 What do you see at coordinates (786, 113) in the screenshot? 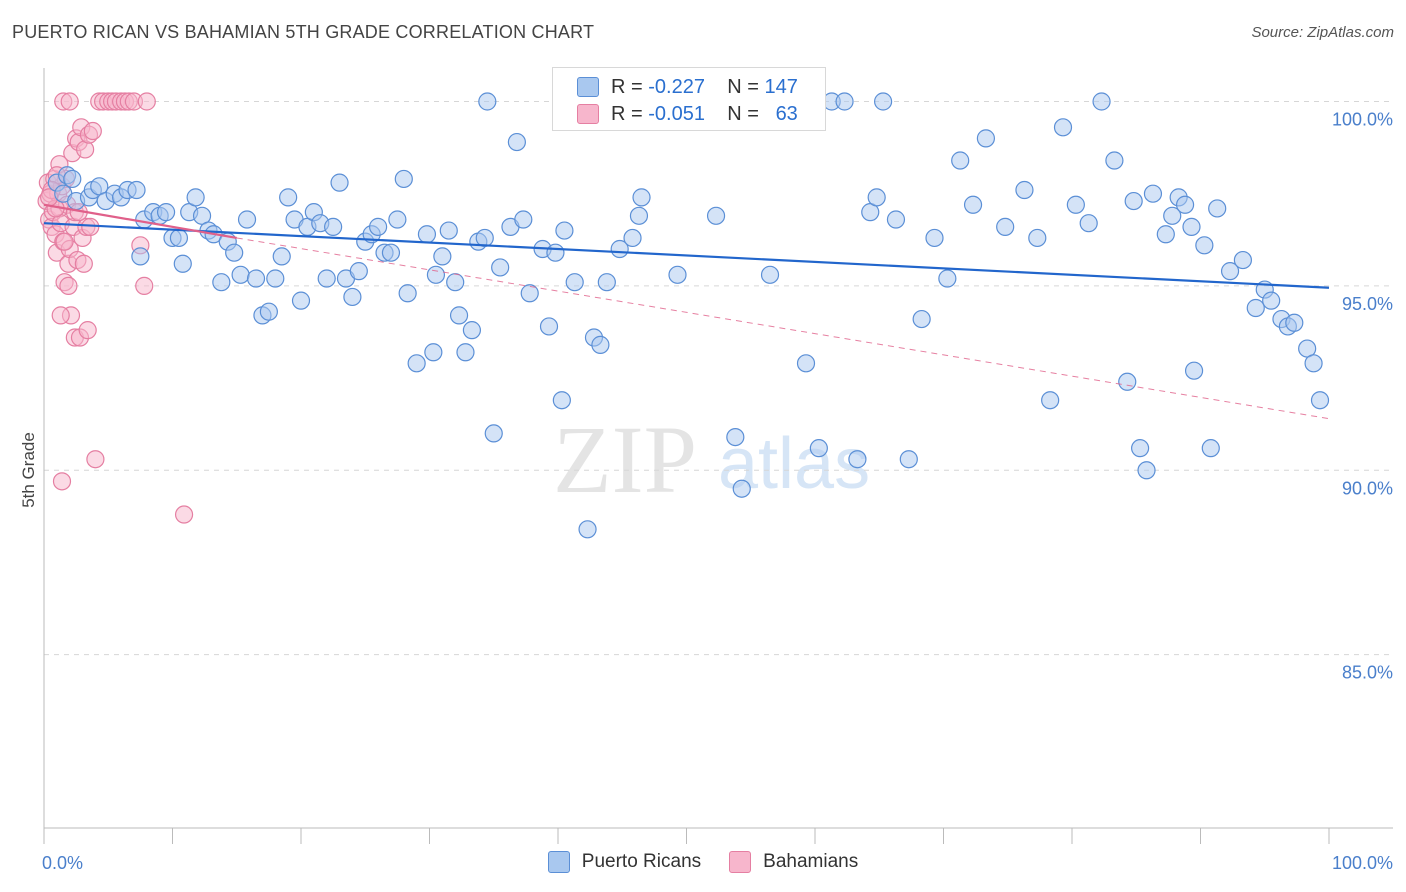
I see `legend-n-value: 63` at bounding box center [786, 113].